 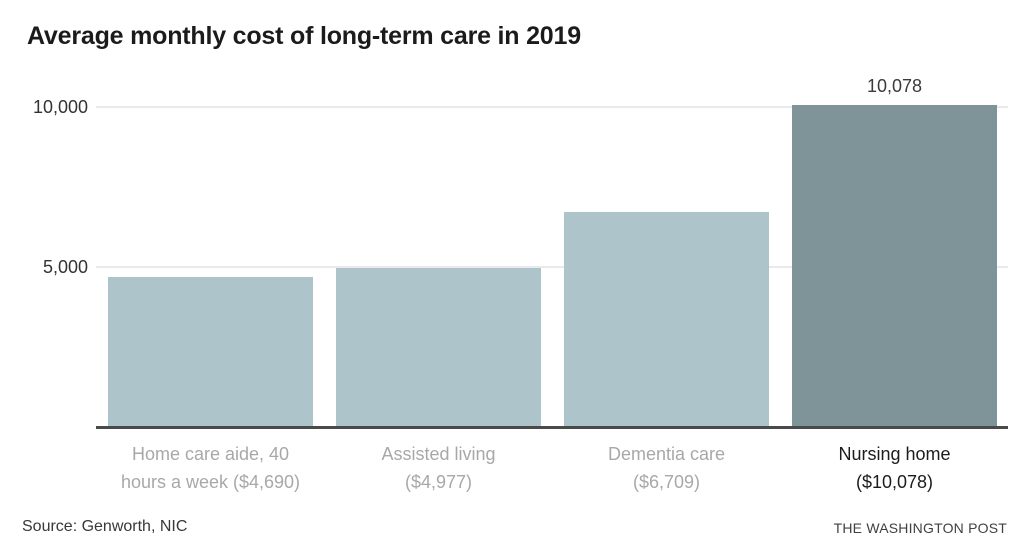 What do you see at coordinates (666, 319) in the screenshot?
I see `bar-dementia-care` at bounding box center [666, 319].